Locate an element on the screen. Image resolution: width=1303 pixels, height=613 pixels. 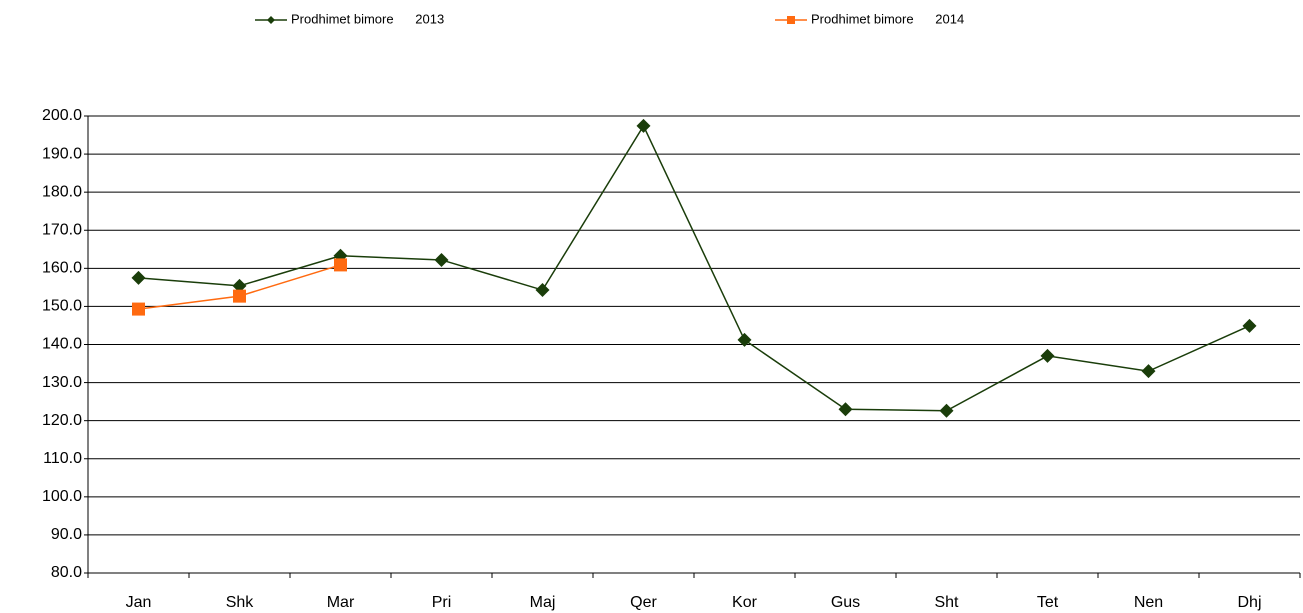
x-tick-label: Pri is located at coordinates (442, 602).